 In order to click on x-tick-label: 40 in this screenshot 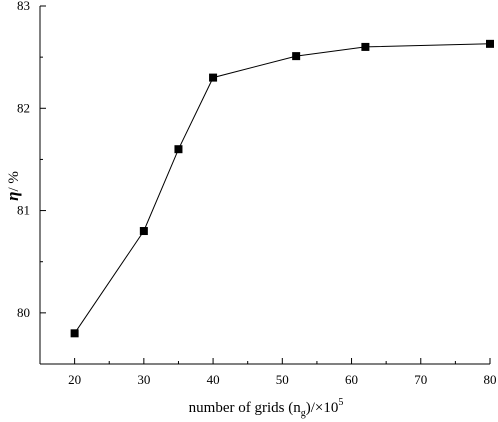, I will do `click(213, 379)`.